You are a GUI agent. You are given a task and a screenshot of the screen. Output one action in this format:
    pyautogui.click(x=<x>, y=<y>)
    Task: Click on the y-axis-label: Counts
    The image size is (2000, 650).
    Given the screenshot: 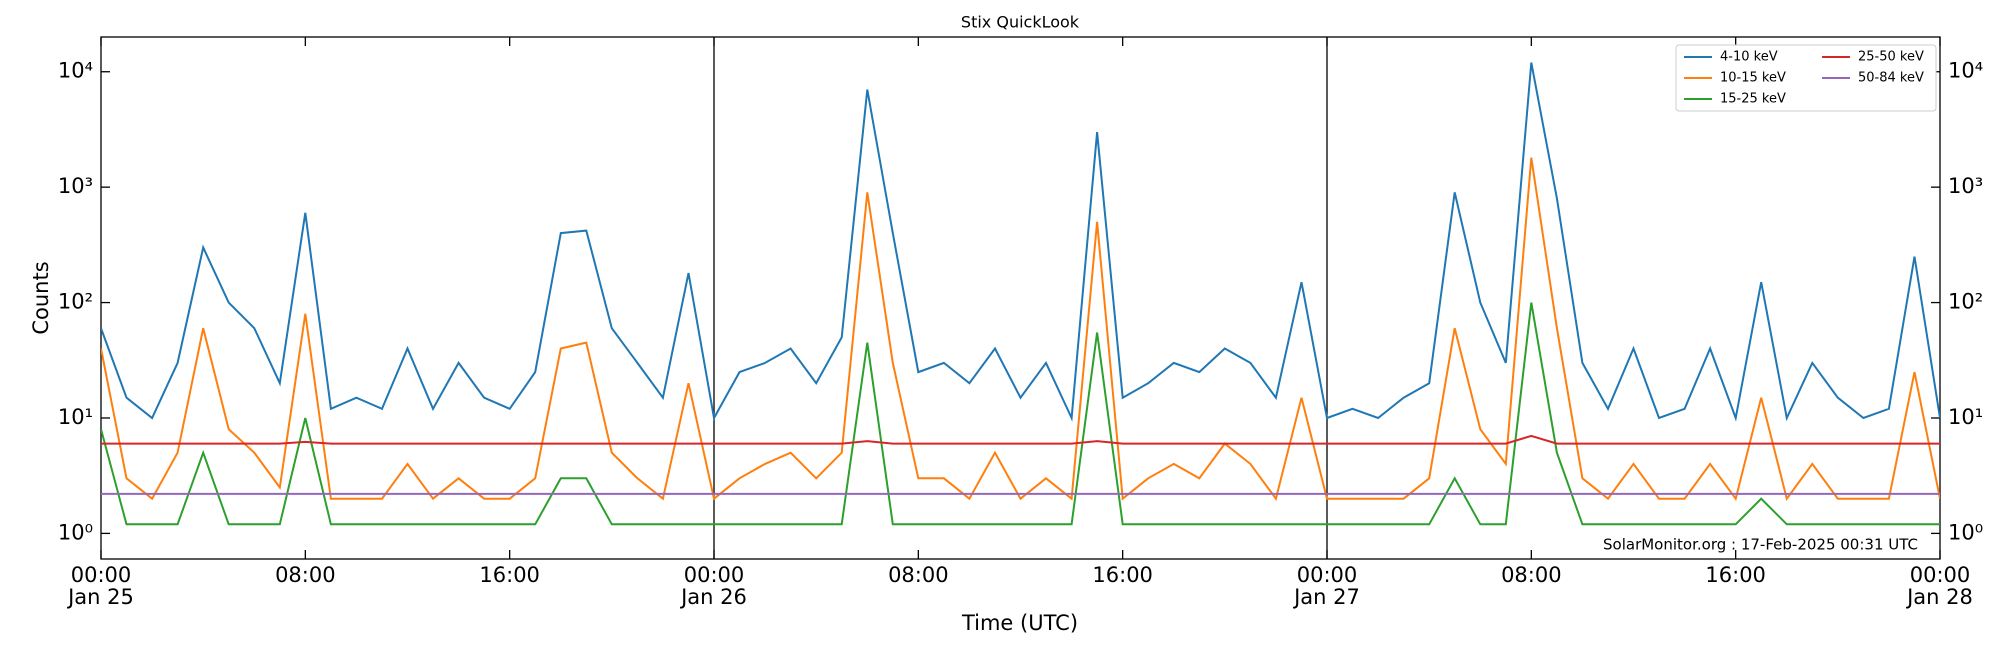 What is the action you would take?
    pyautogui.click(x=41, y=297)
    